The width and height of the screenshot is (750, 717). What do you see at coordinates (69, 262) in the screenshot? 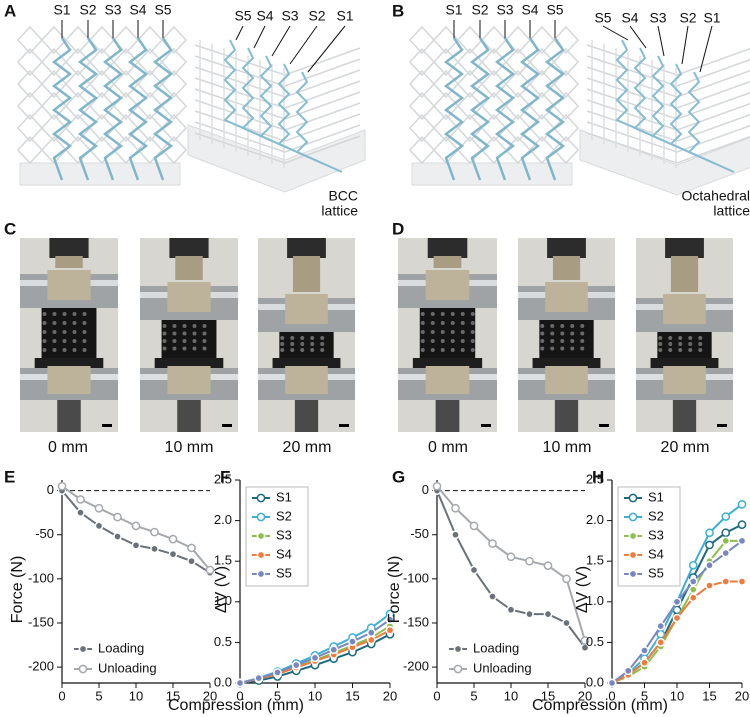
I see `fixture` at bounding box center [69, 262].